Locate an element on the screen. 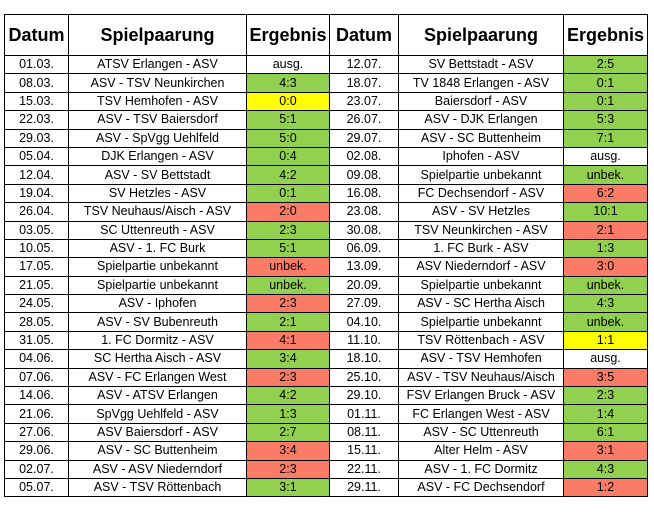 The width and height of the screenshot is (654, 529). match-result-left: ausg. is located at coordinates (288, 64).